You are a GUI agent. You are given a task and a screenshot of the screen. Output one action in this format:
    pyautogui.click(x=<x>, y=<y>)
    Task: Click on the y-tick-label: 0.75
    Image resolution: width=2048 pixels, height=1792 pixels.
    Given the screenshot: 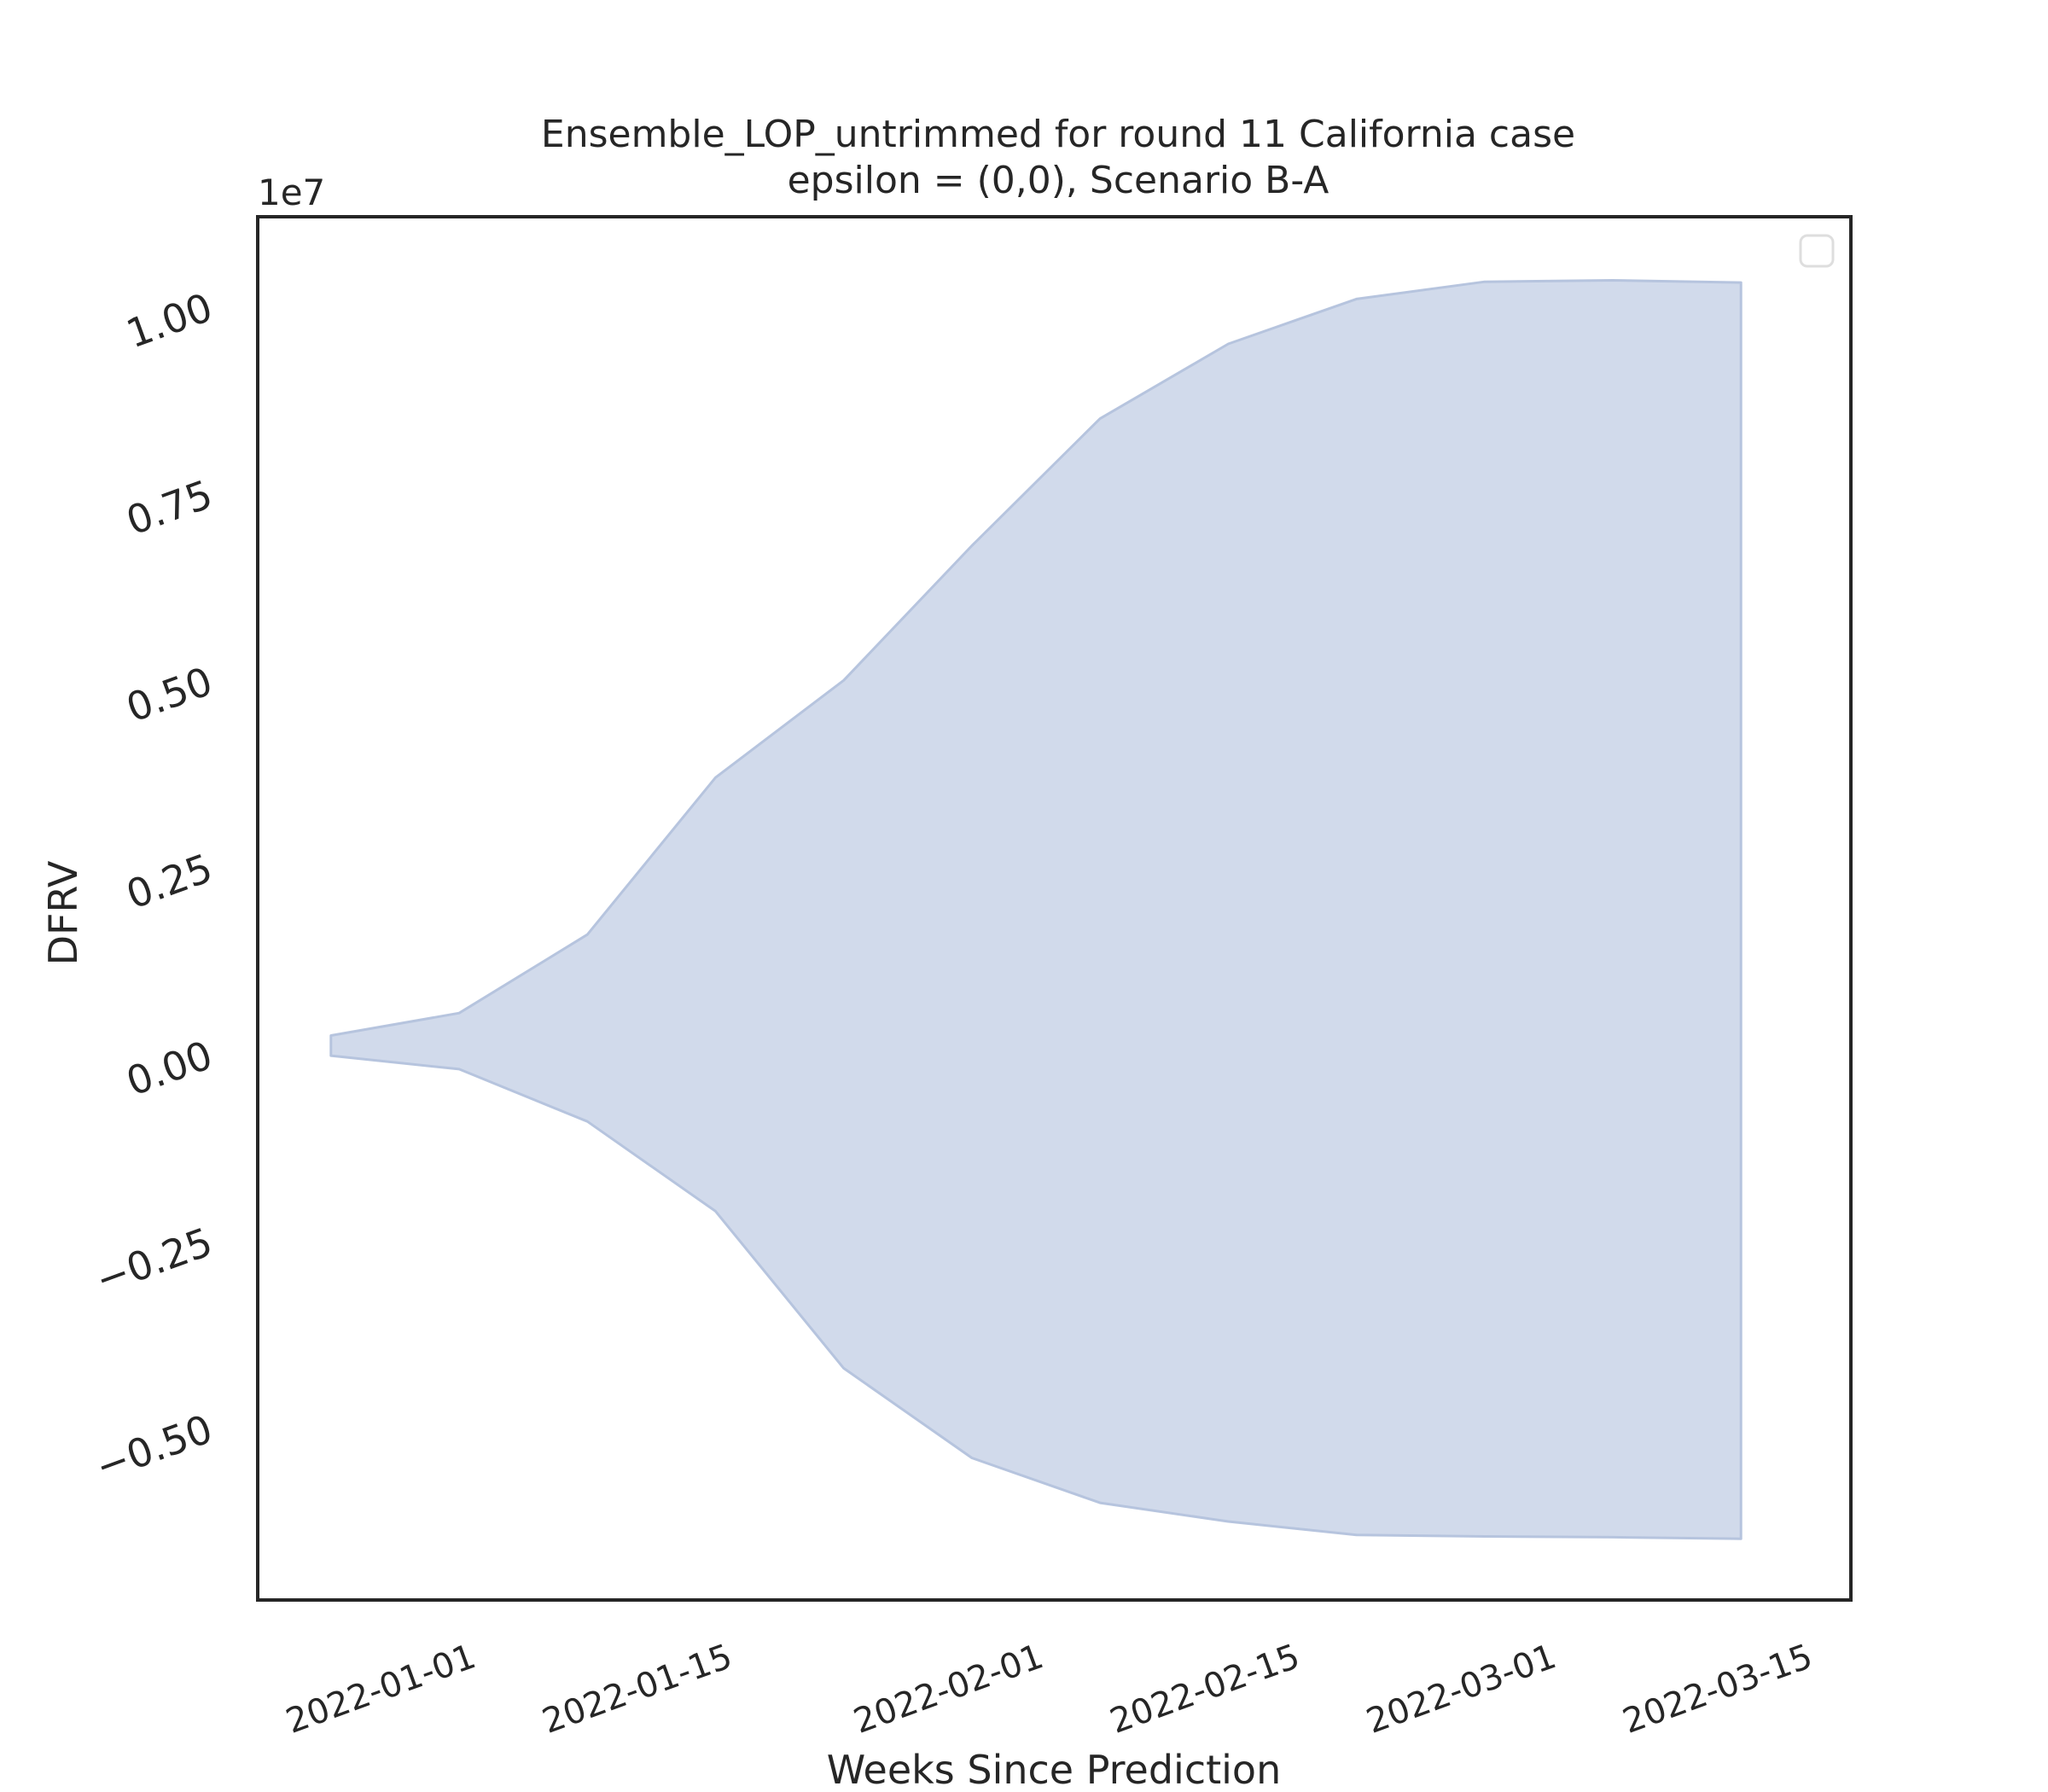 What is the action you would take?
    pyautogui.click(x=169, y=508)
    